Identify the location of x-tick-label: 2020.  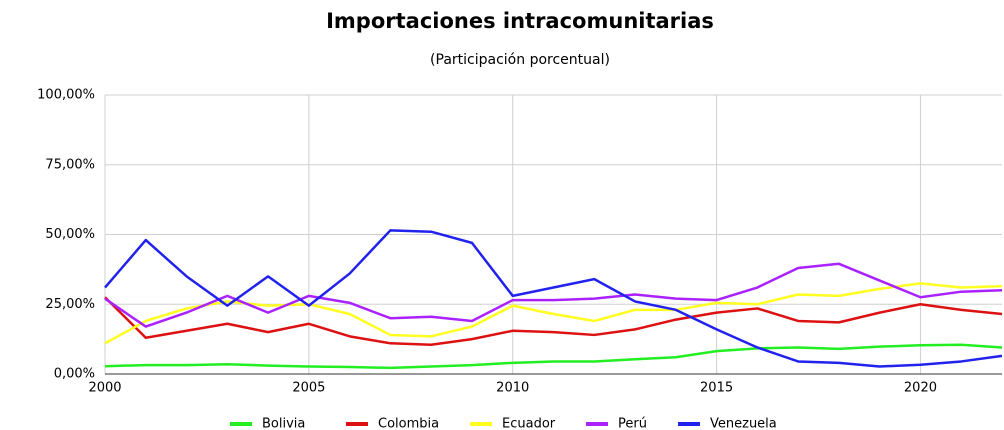
(920, 388).